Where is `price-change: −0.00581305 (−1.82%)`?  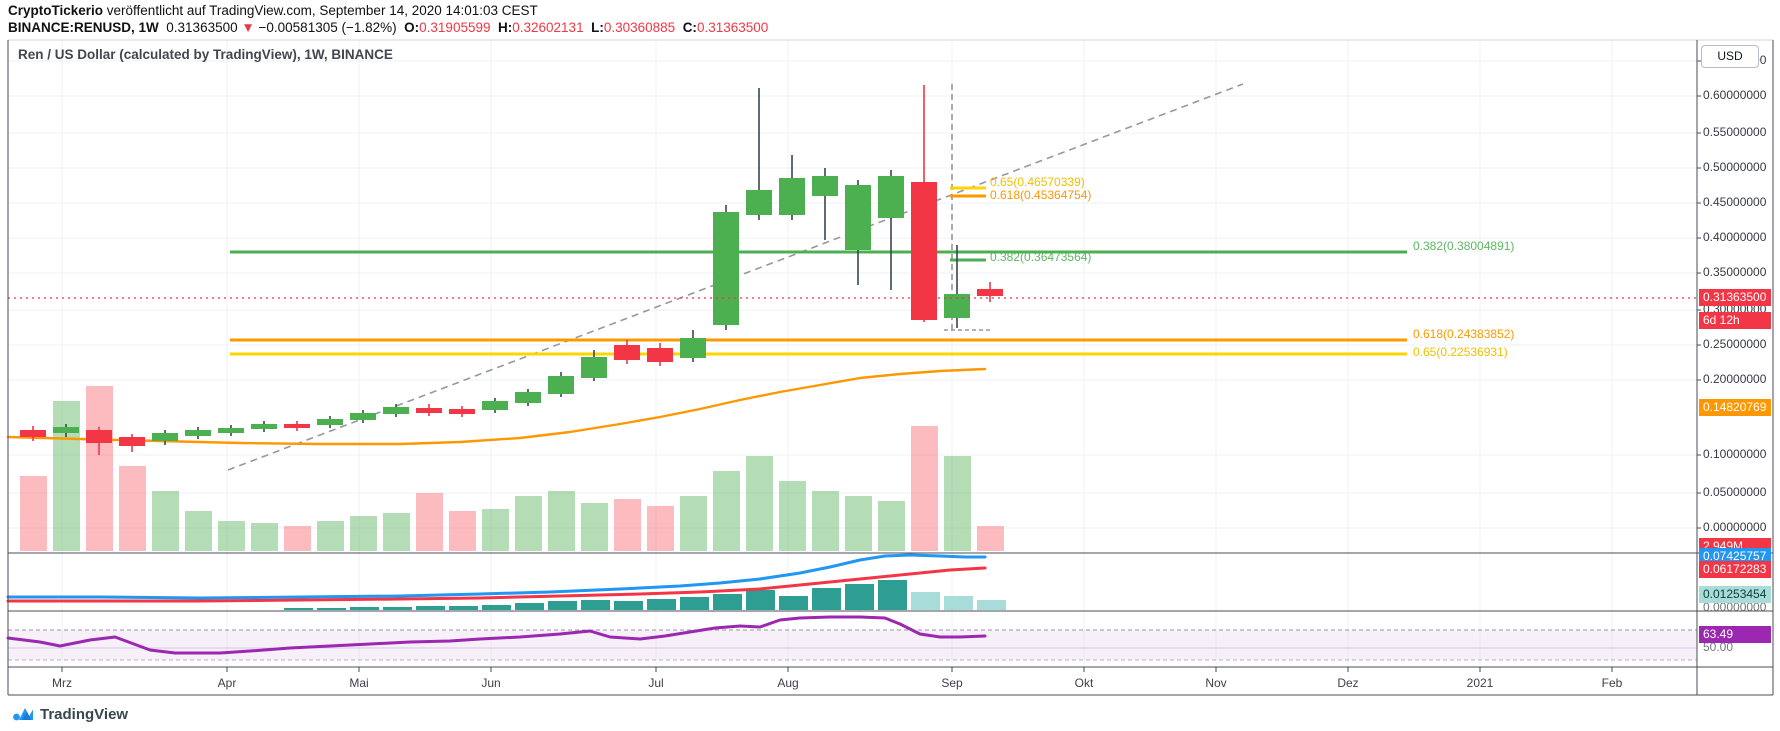
price-change: −0.00581305 (−1.82%) is located at coordinates (327, 27).